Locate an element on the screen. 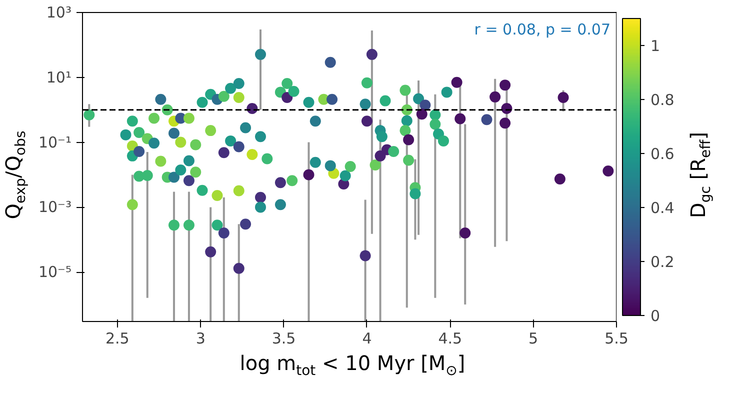  color-bar-label: 0.2 is located at coordinates (662, 262).